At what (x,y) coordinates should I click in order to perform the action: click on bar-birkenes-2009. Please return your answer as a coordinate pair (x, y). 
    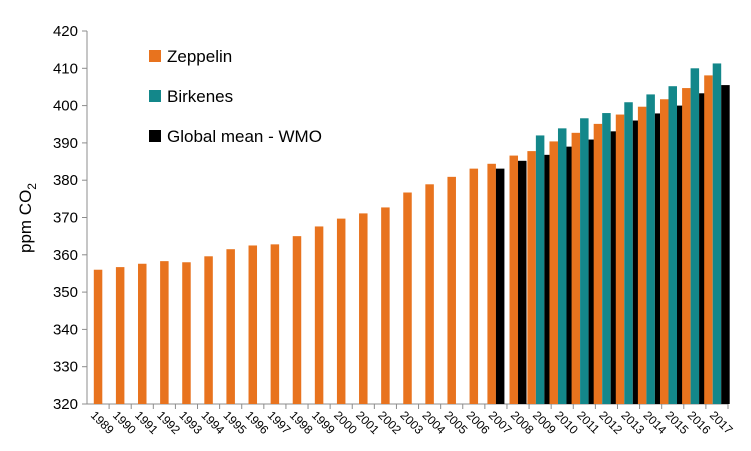
    Looking at the image, I should click on (540, 269).